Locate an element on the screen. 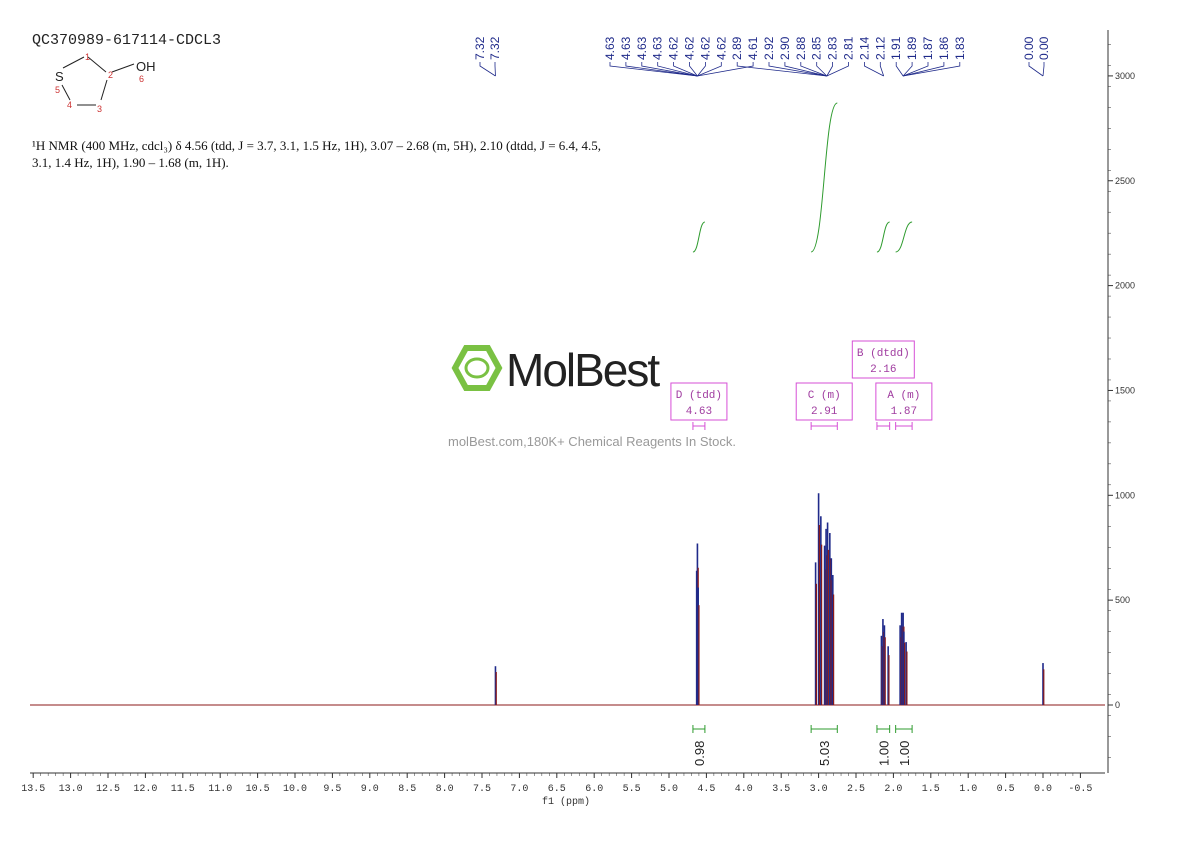 Image resolution: width=1190 pixels, height=841 pixels. y-tick-label: 1000 is located at coordinates (1125, 495).